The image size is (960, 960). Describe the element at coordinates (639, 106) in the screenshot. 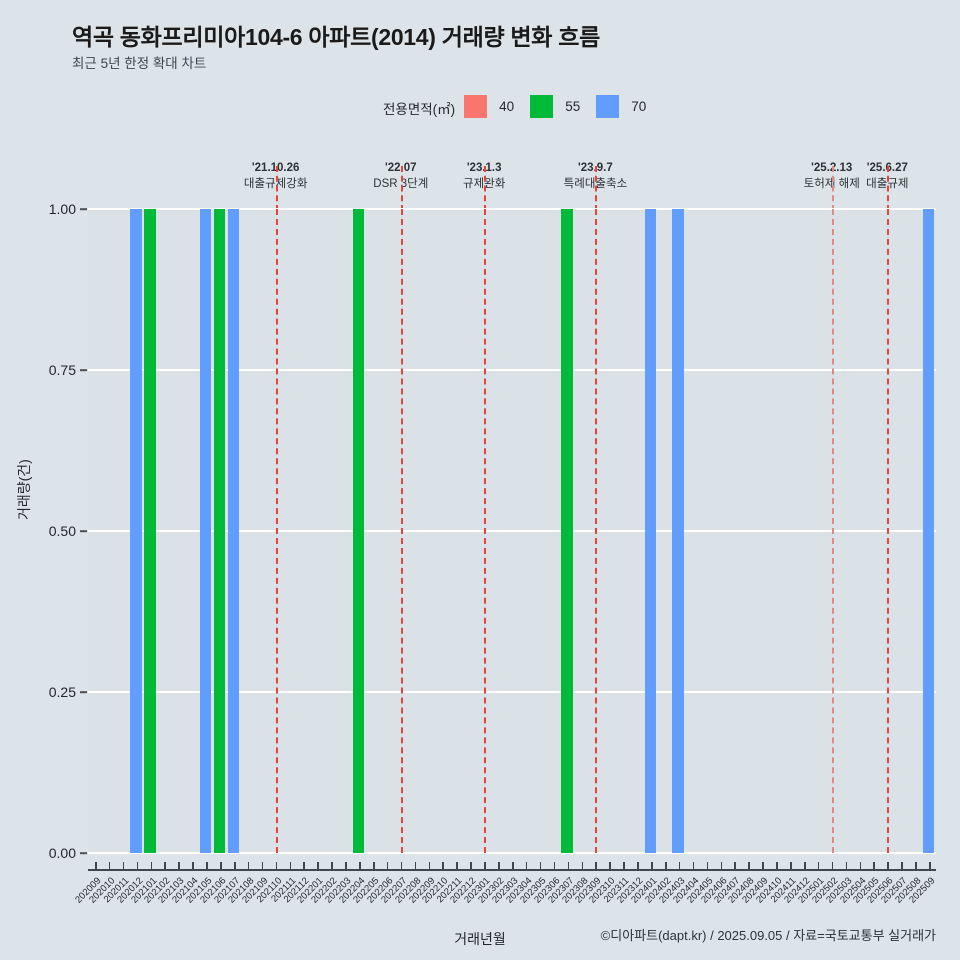

I see `legend-label-70: 70` at that location.